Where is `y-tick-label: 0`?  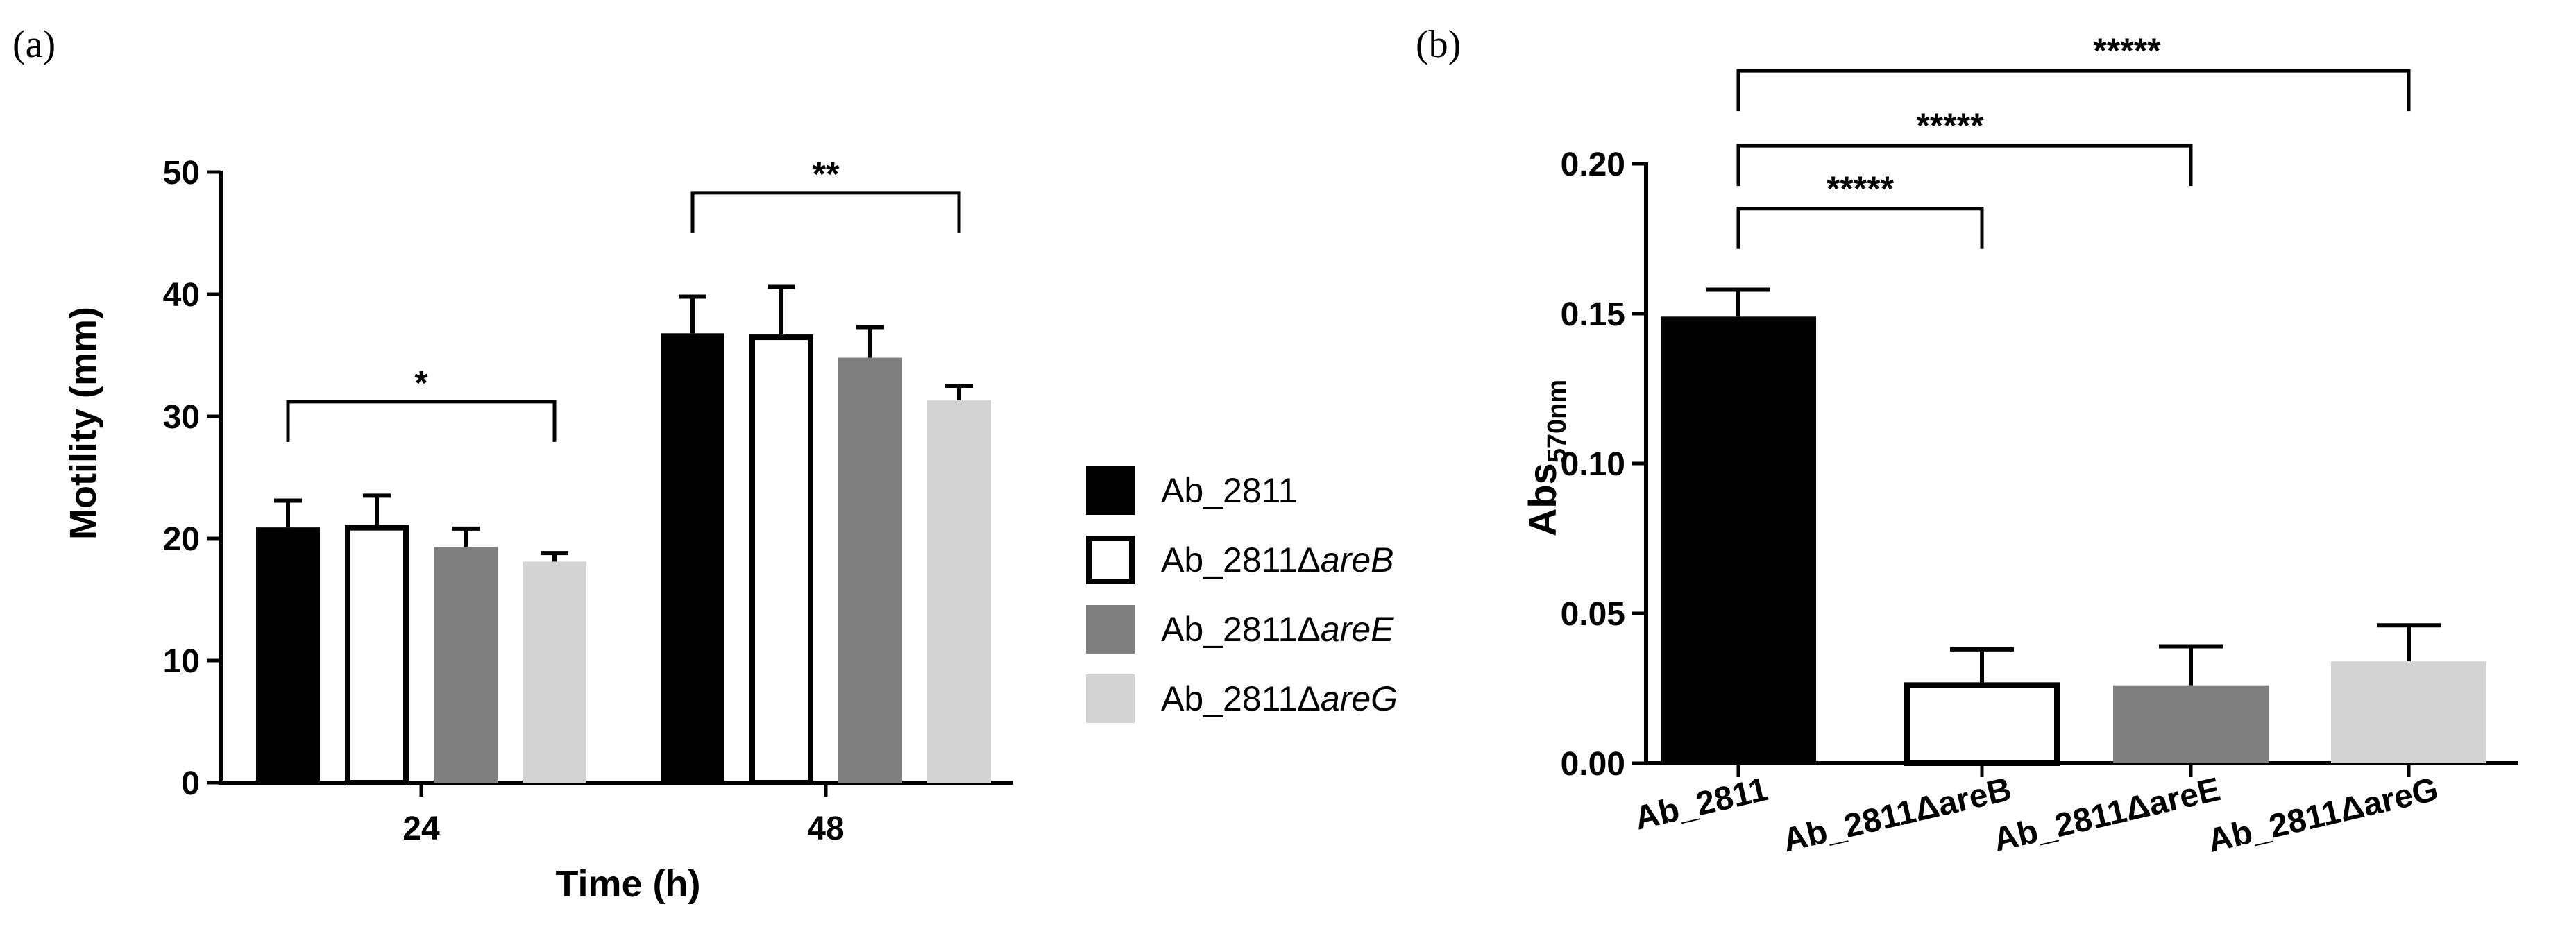 y-tick-label: 0 is located at coordinates (190, 783).